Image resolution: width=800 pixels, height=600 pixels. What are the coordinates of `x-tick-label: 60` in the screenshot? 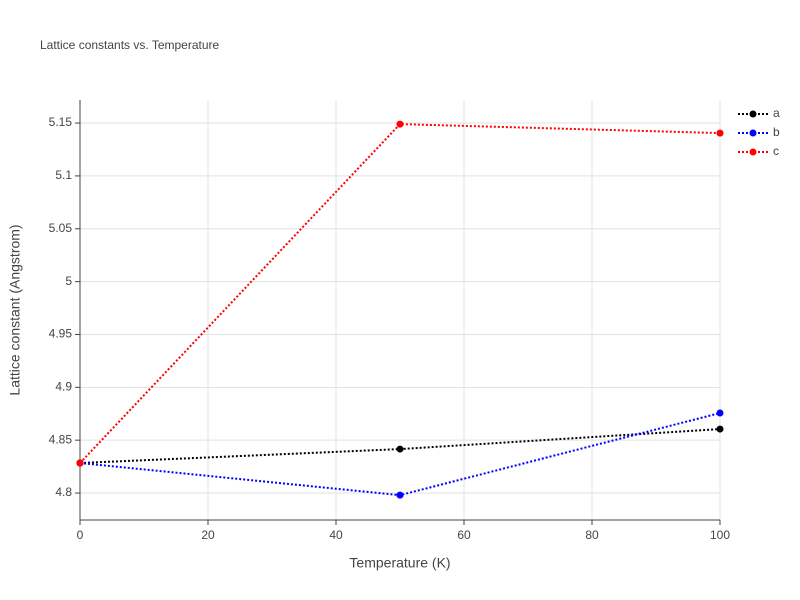 It's located at (464, 535).